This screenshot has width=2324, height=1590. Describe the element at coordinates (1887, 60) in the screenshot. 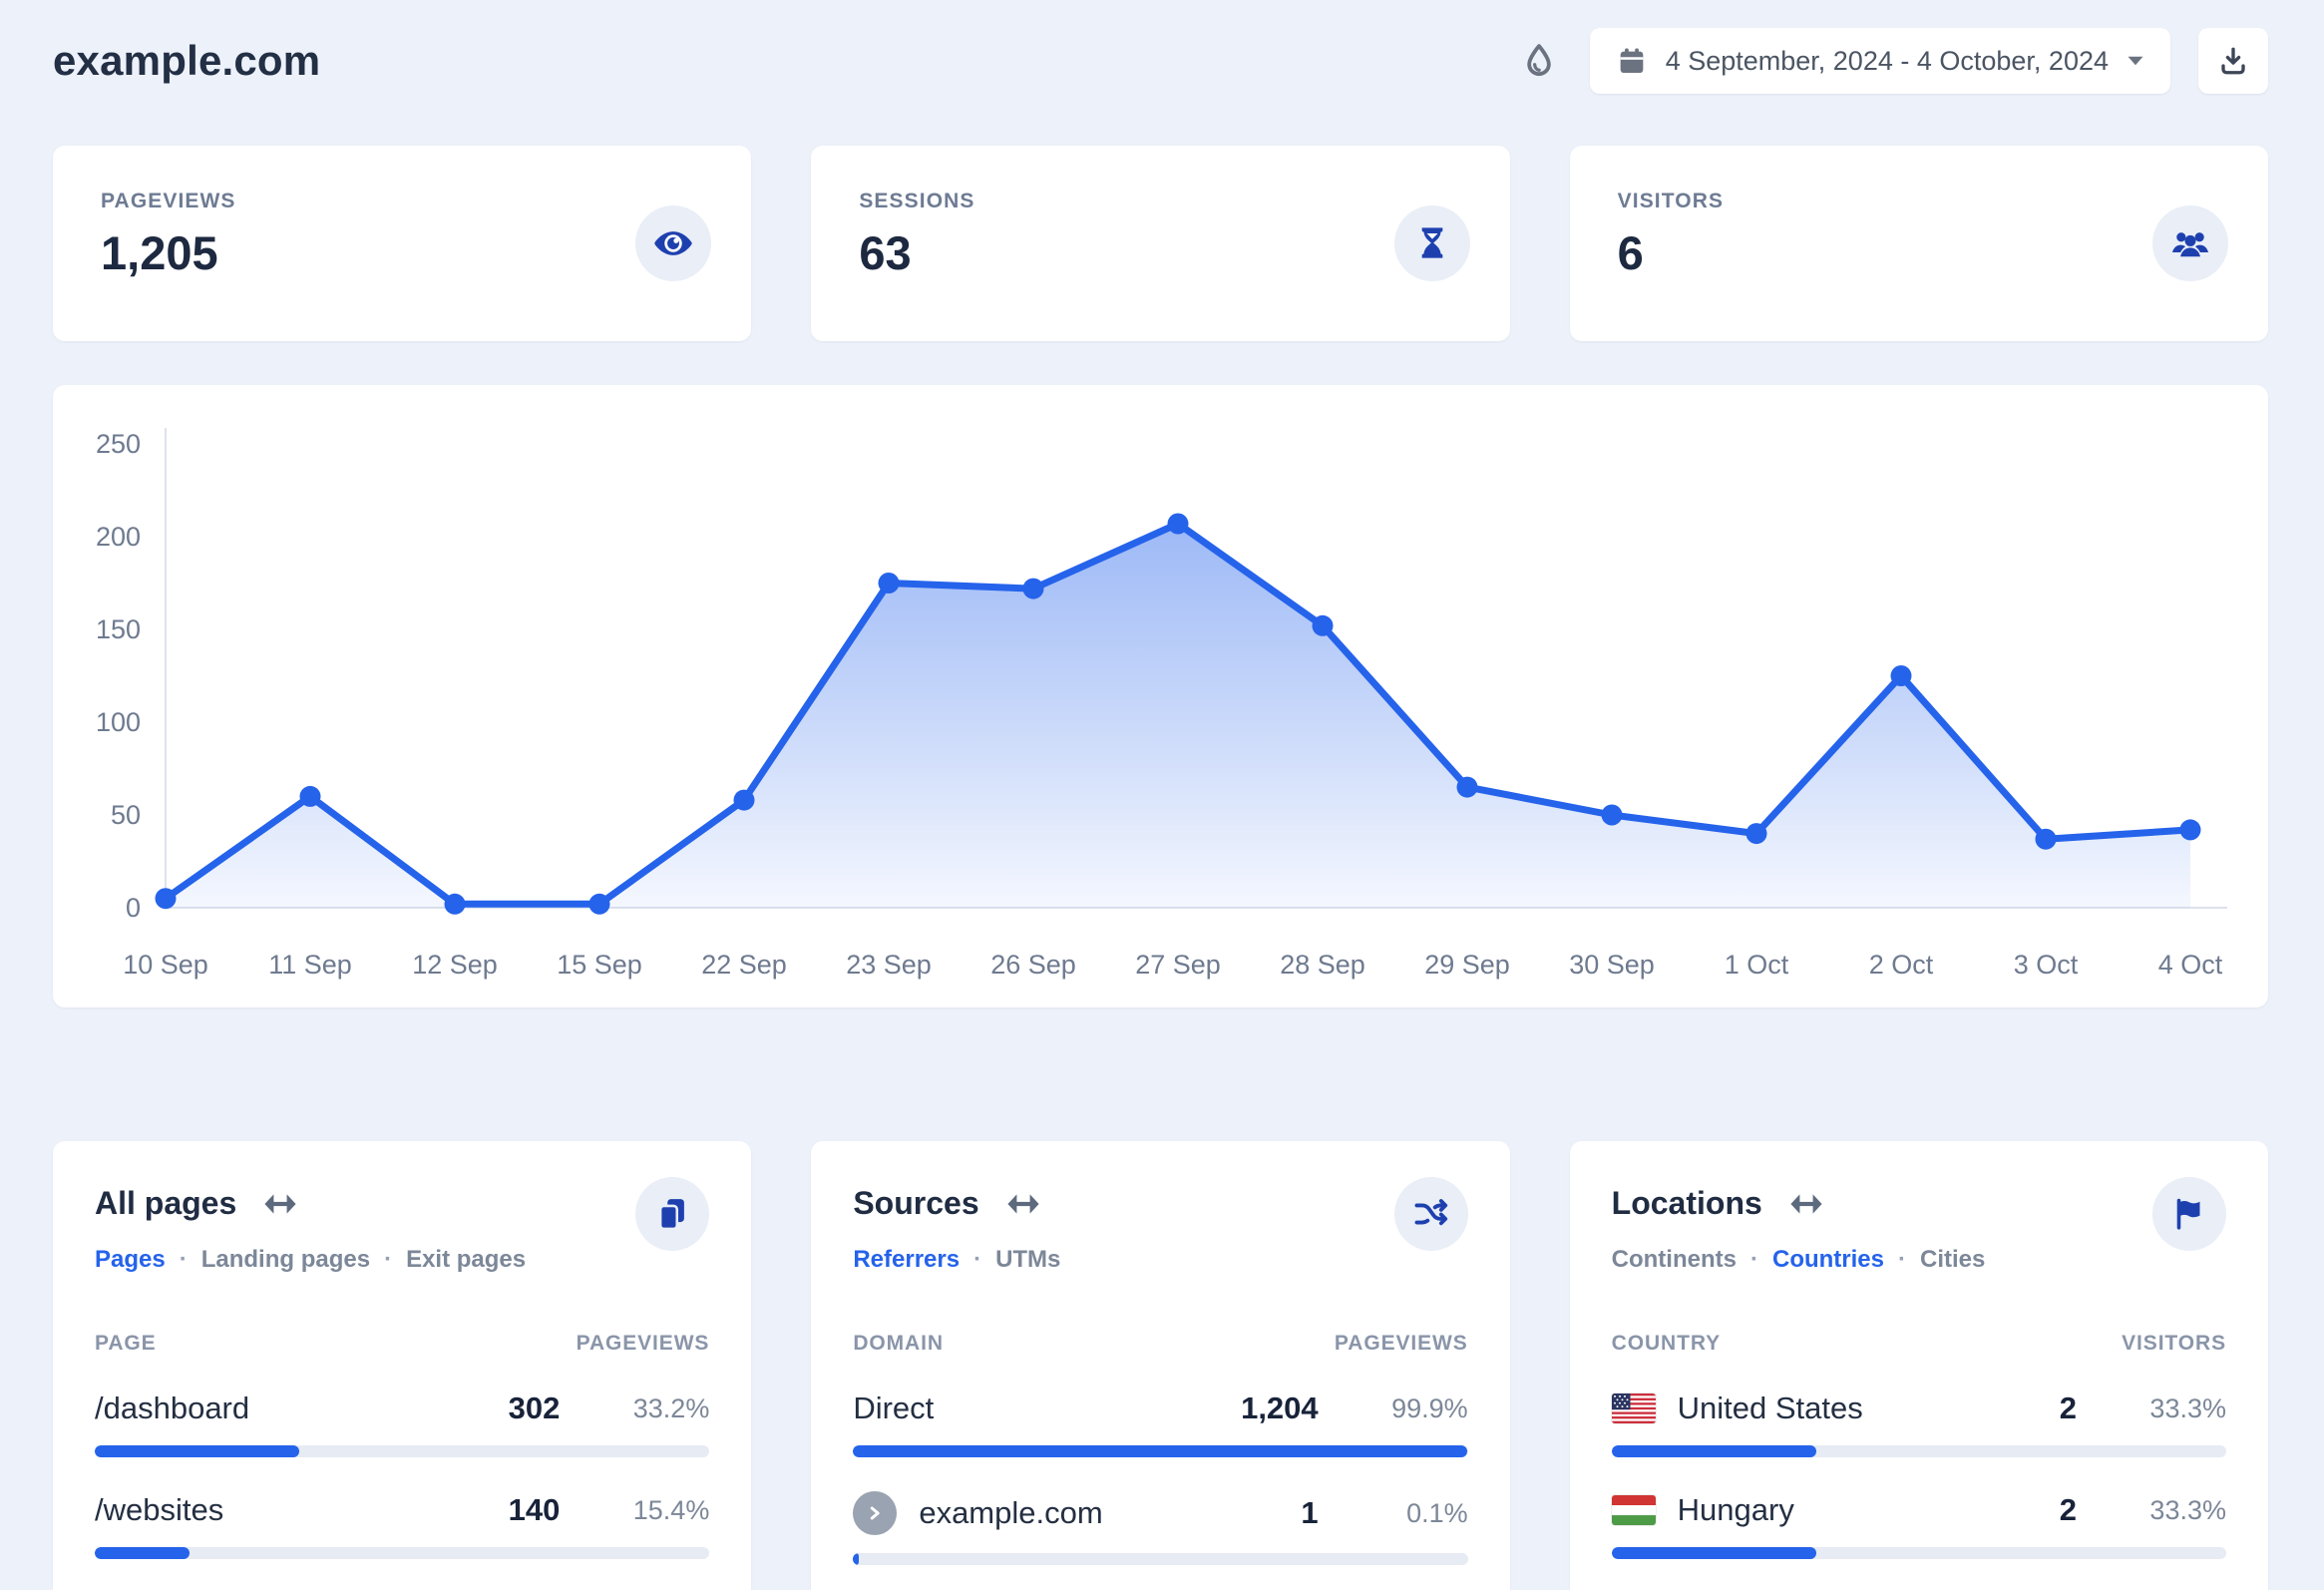

I see `date-range-label: 4 September, 2024 - 4 October, 2024` at that location.